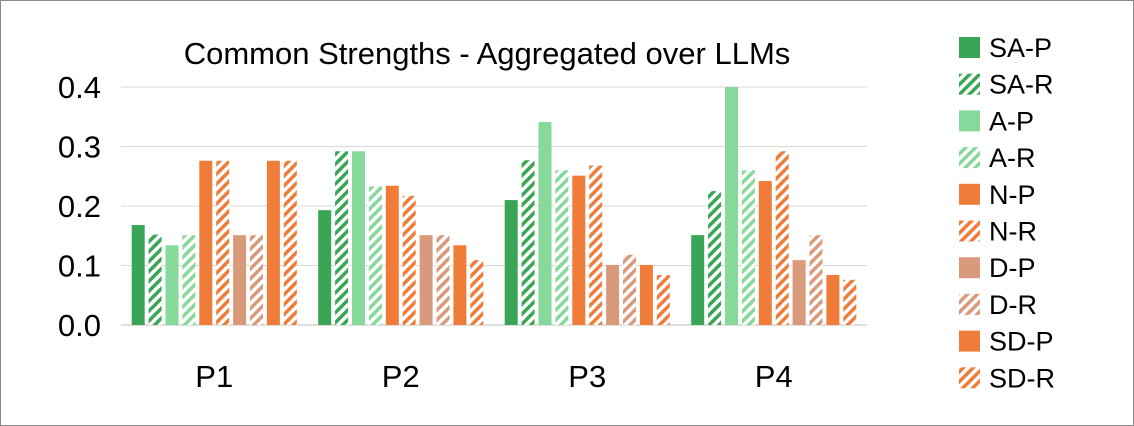 The height and width of the screenshot is (426, 1134). I want to click on x-category-label: P1, so click(214, 376).